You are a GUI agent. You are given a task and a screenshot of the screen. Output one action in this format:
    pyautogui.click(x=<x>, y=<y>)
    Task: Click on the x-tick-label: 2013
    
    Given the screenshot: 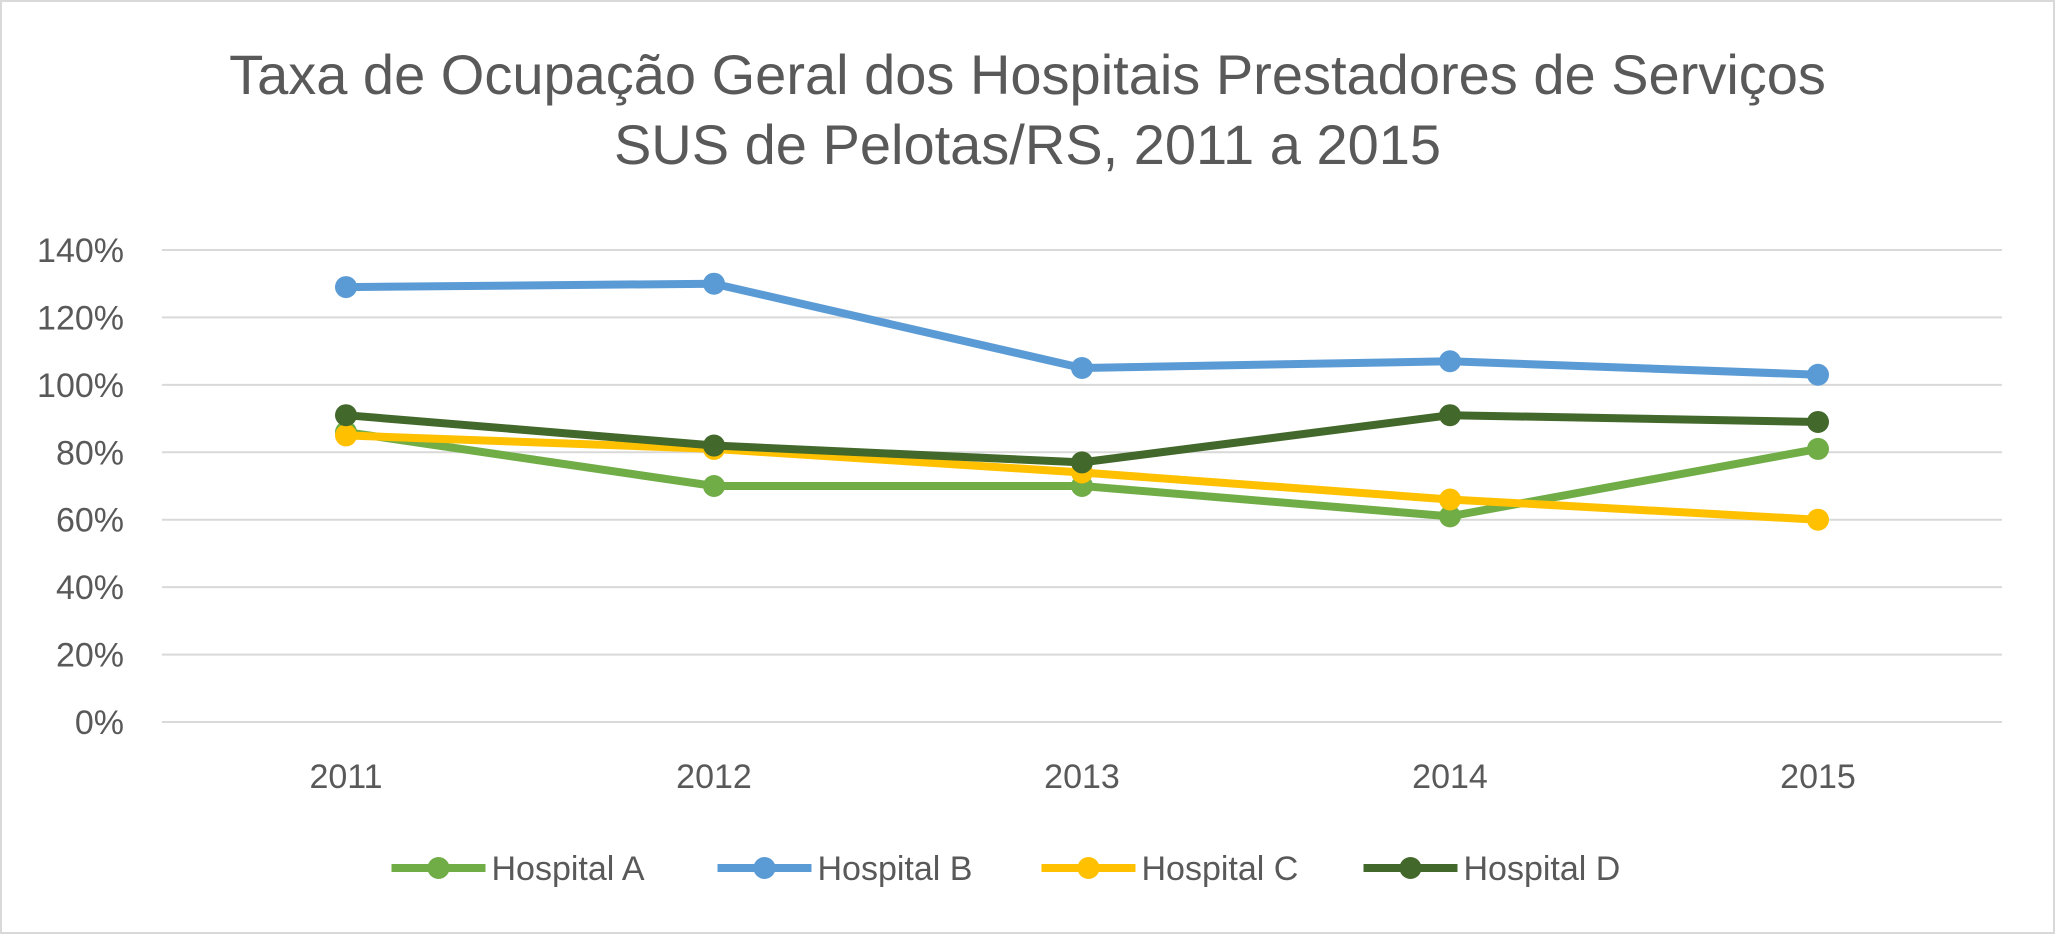 What is the action you would take?
    pyautogui.click(x=1082, y=777)
    